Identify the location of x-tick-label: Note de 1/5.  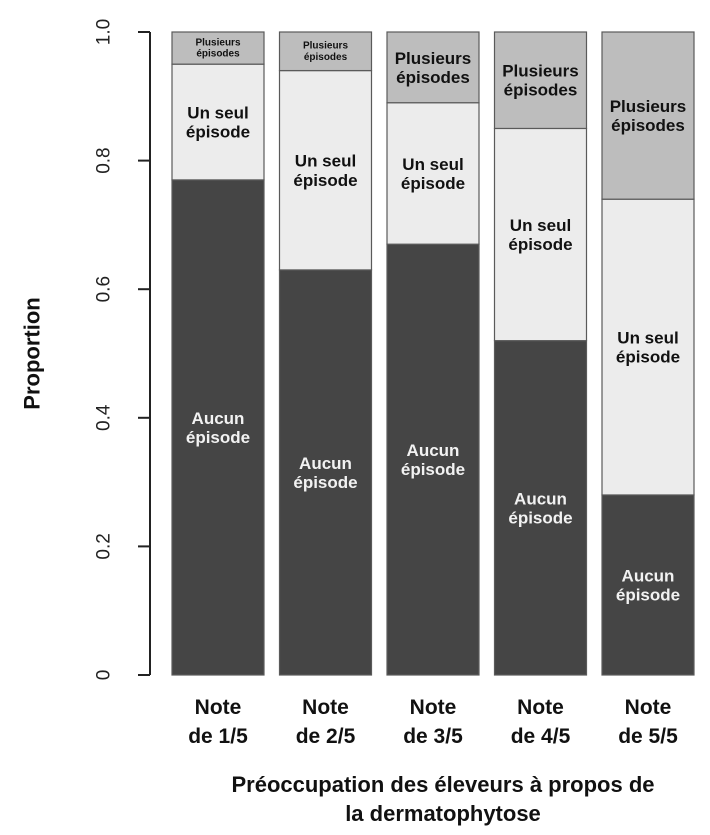
(218, 722).